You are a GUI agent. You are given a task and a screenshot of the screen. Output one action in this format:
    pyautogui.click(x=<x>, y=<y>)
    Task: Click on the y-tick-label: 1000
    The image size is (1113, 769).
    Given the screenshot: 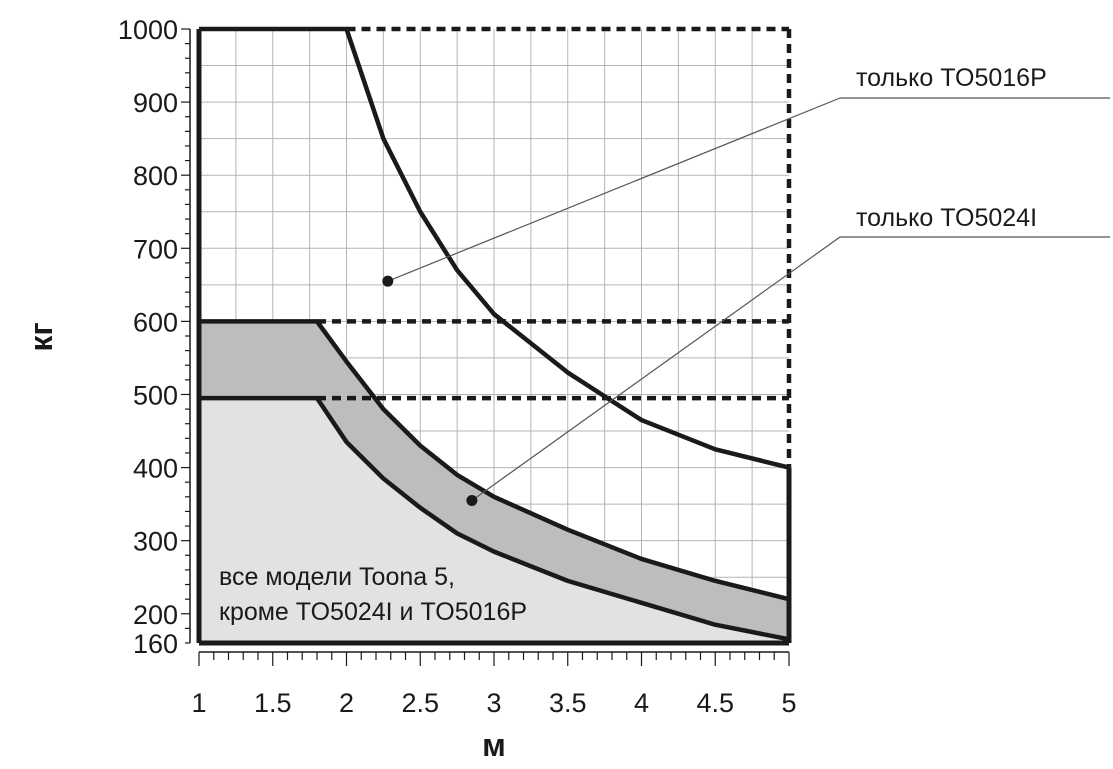 What is the action you would take?
    pyautogui.click(x=148, y=30)
    